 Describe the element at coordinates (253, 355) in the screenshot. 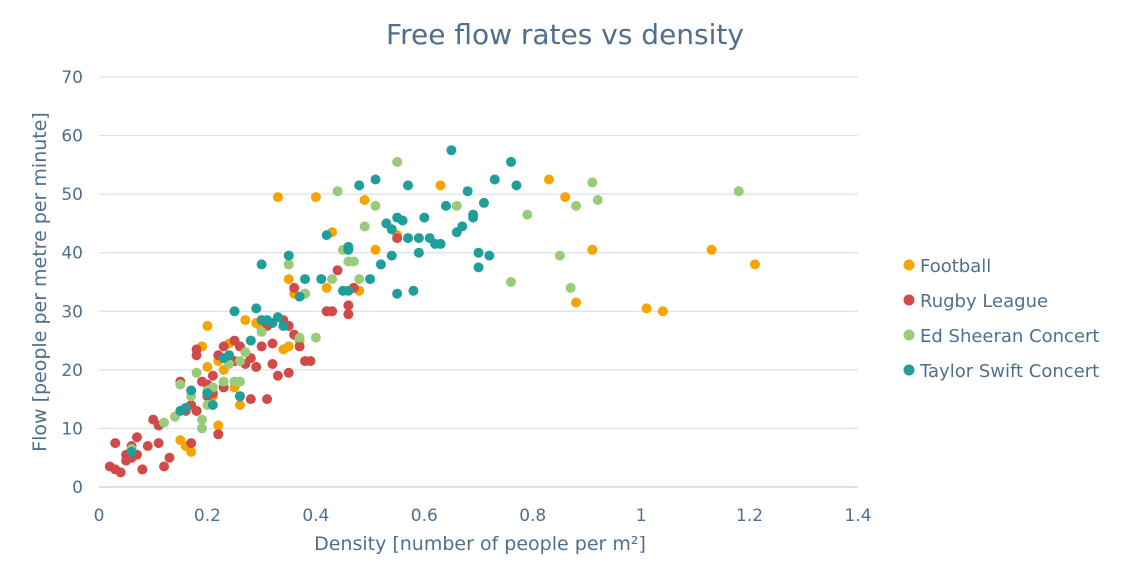

I see `series-rugby-league` at that location.